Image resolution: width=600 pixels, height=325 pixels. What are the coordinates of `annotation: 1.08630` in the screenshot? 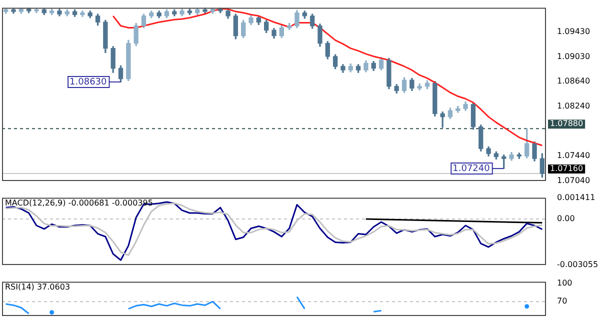 It's located at (89, 82).